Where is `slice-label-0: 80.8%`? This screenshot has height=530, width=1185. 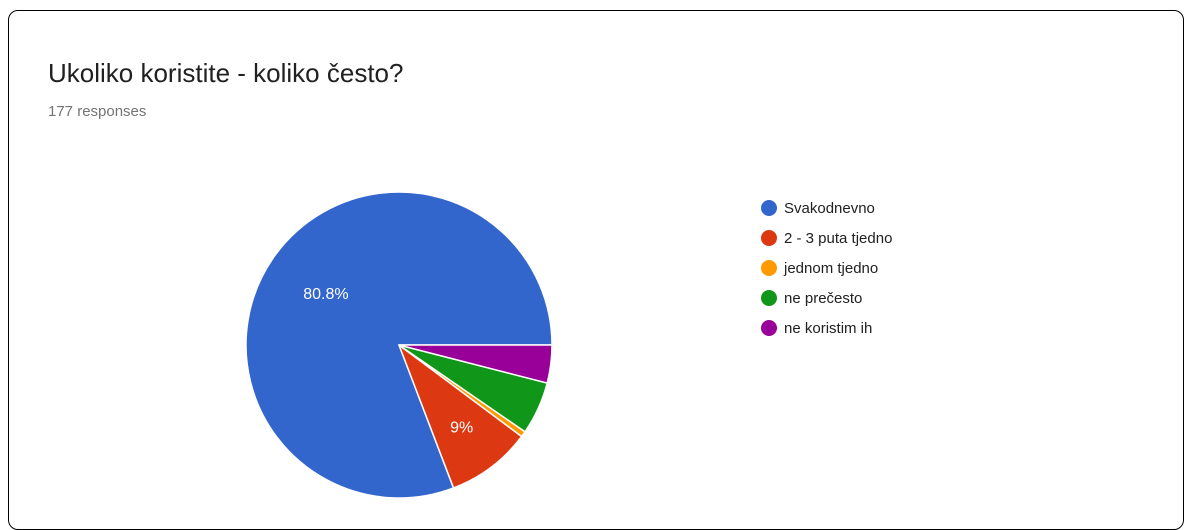
slice-label-0: 80.8% is located at coordinates (325, 294).